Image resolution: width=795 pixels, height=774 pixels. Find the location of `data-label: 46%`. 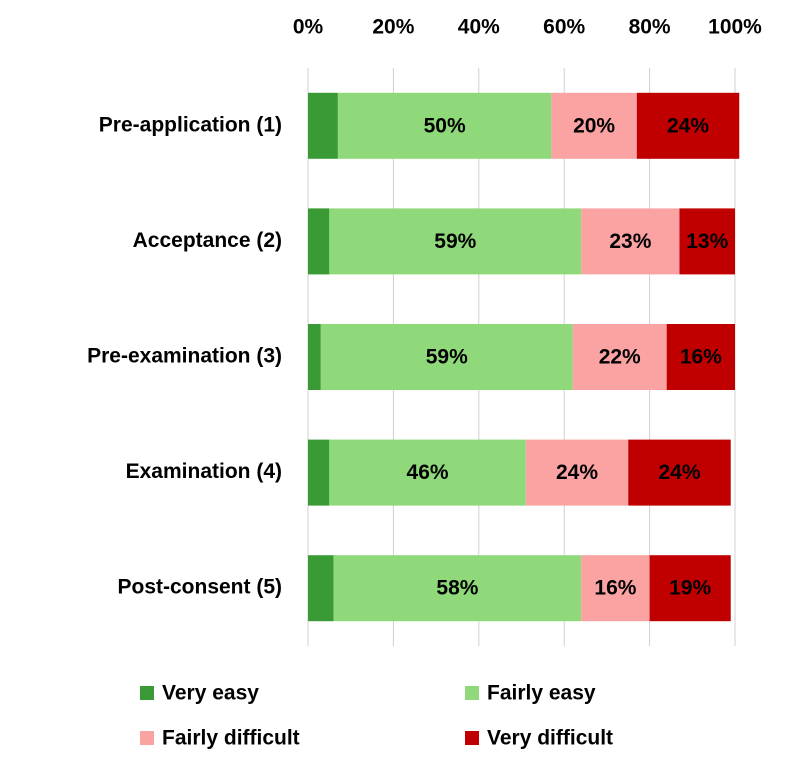

data-label: 46% is located at coordinates (428, 472).